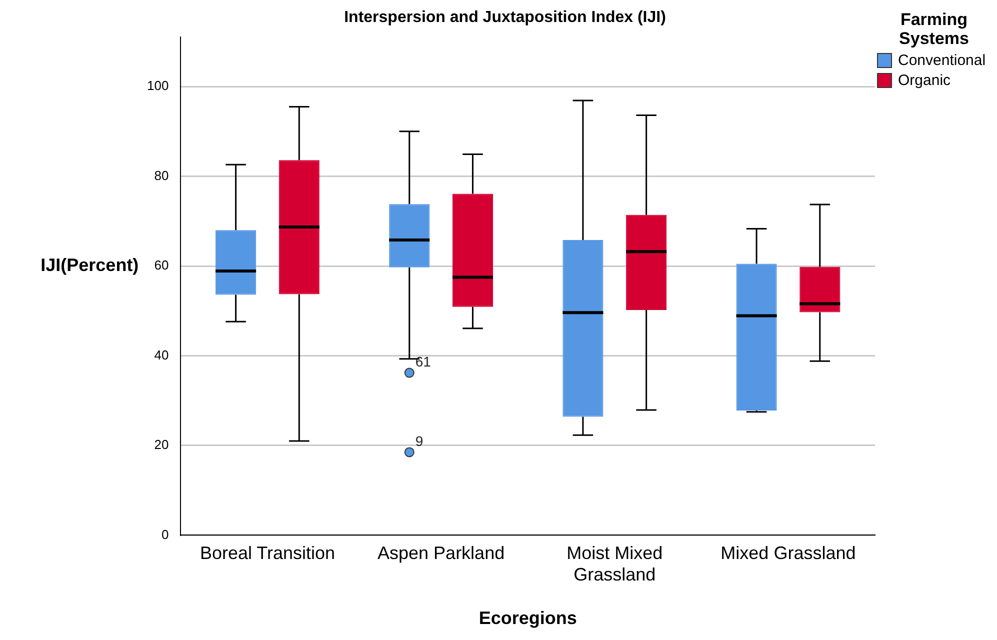 The height and width of the screenshot is (640, 997). Describe the element at coordinates (934, 29) in the screenshot. I see `legend-title: Farming Systems` at that location.